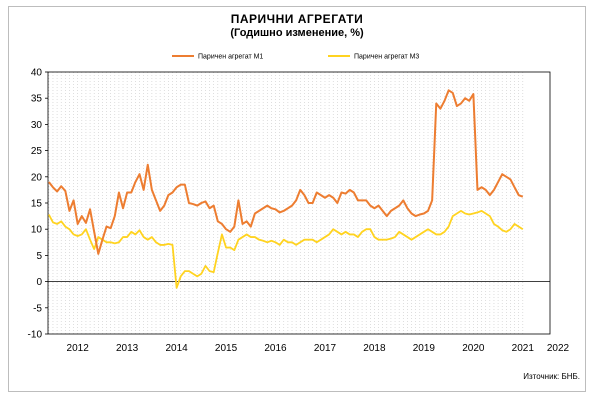 Image resolution: width=594 pixels, height=400 pixels. What do you see at coordinates (37, 151) in the screenshot?
I see `y-tick-label: 25` at bounding box center [37, 151].